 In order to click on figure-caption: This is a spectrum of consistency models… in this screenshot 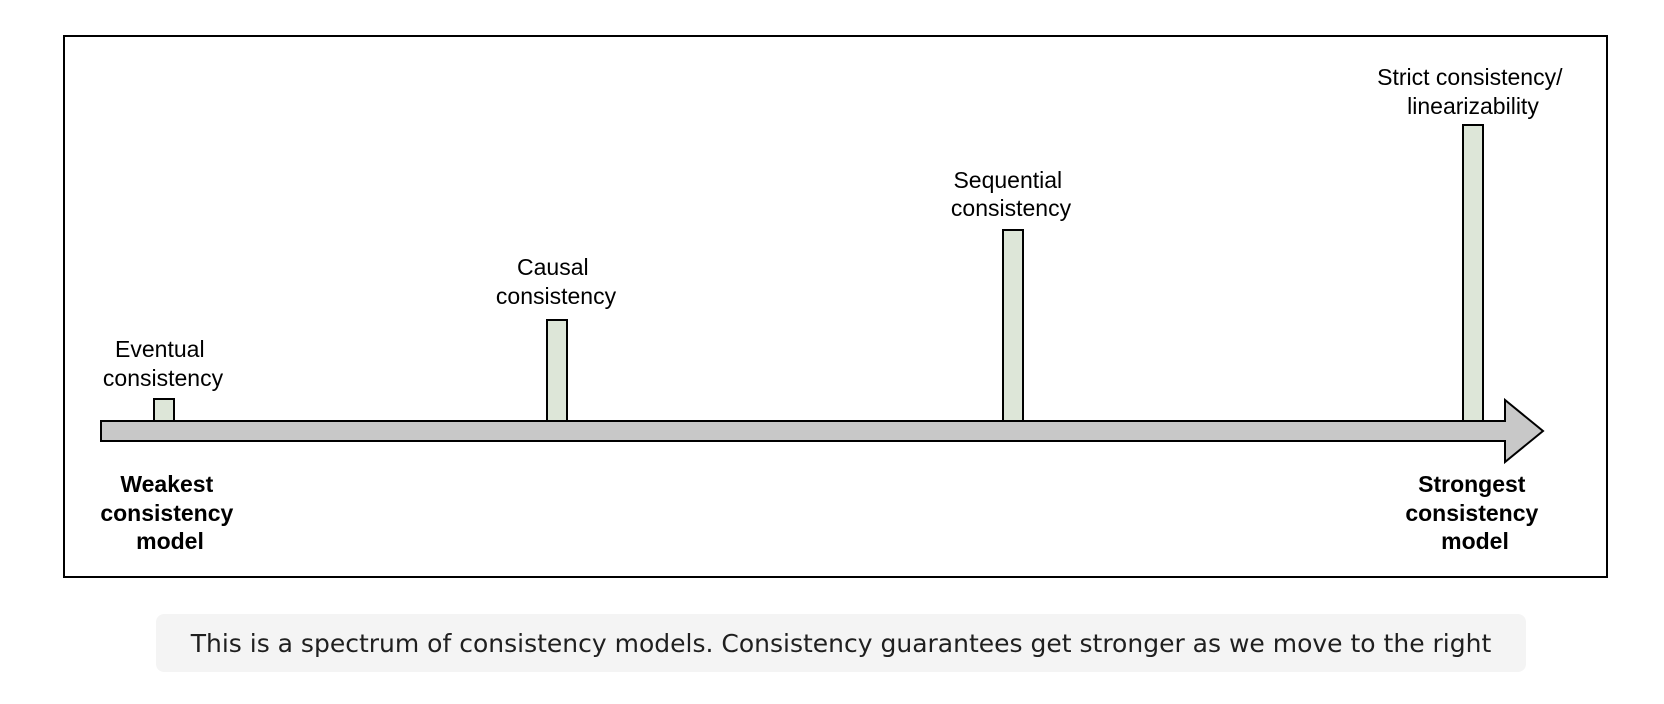, I will do `click(841, 643)`.